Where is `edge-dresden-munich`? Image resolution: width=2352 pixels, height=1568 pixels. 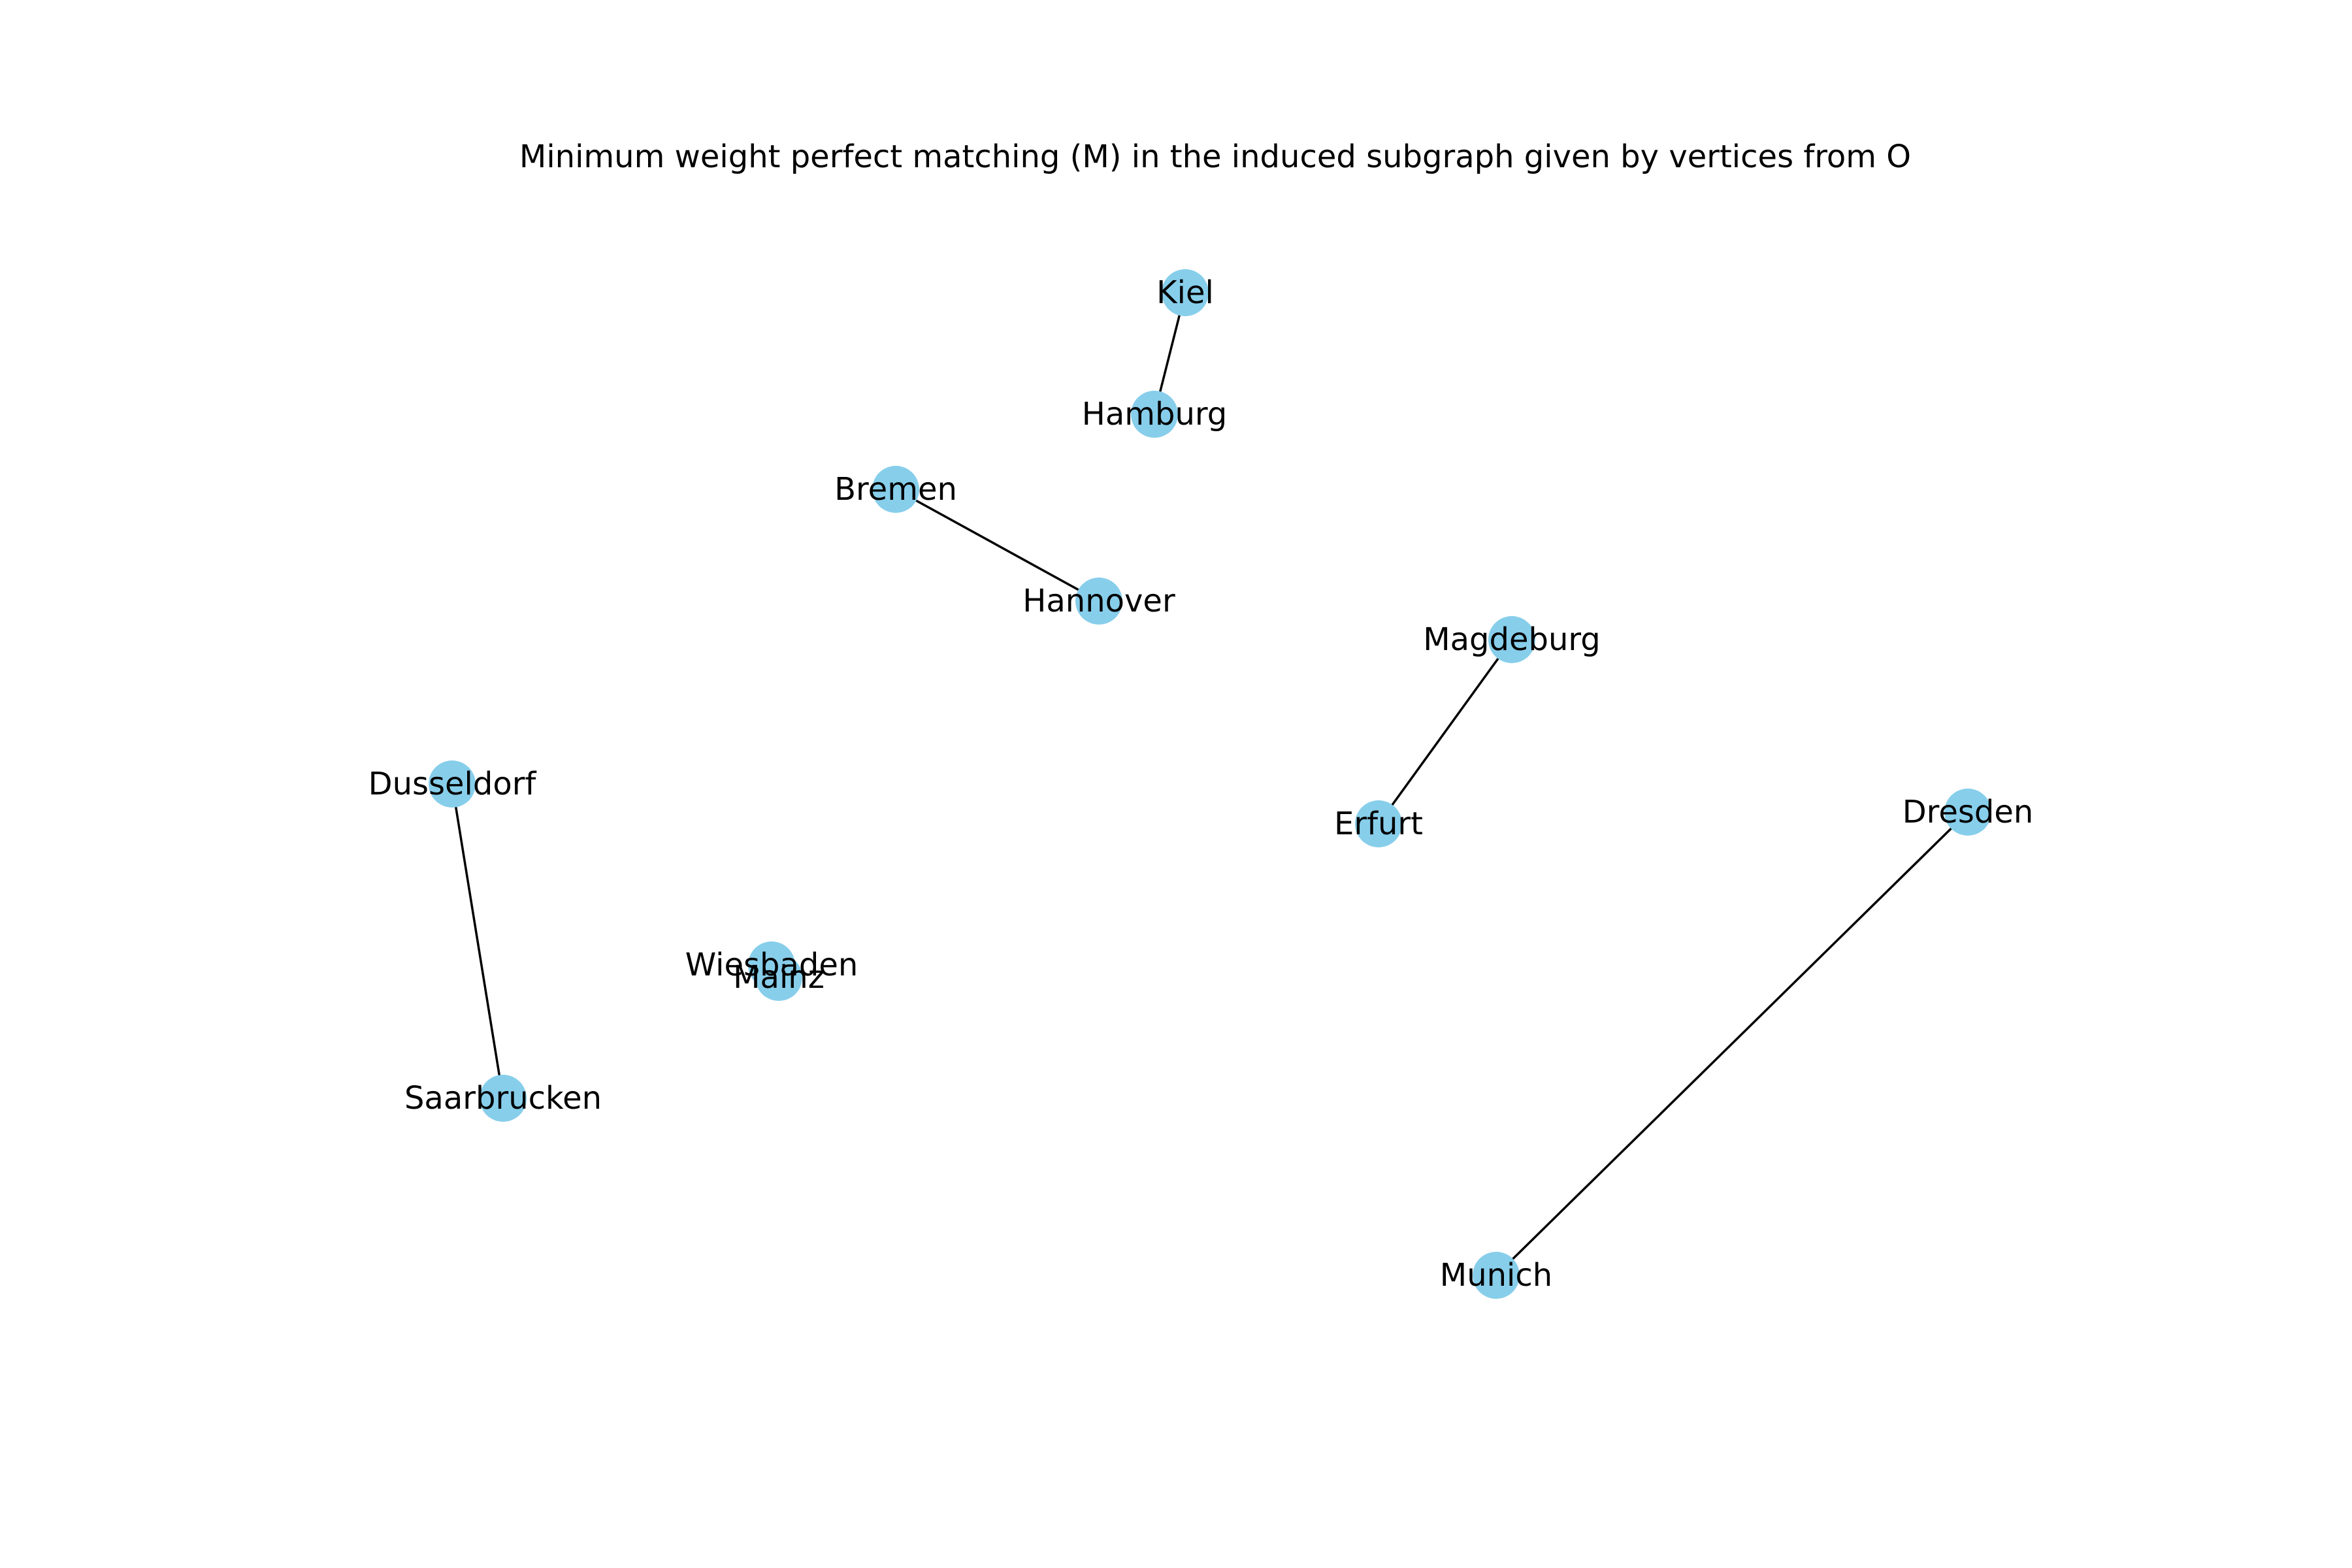 edge-dresden-munich is located at coordinates (1732, 1044).